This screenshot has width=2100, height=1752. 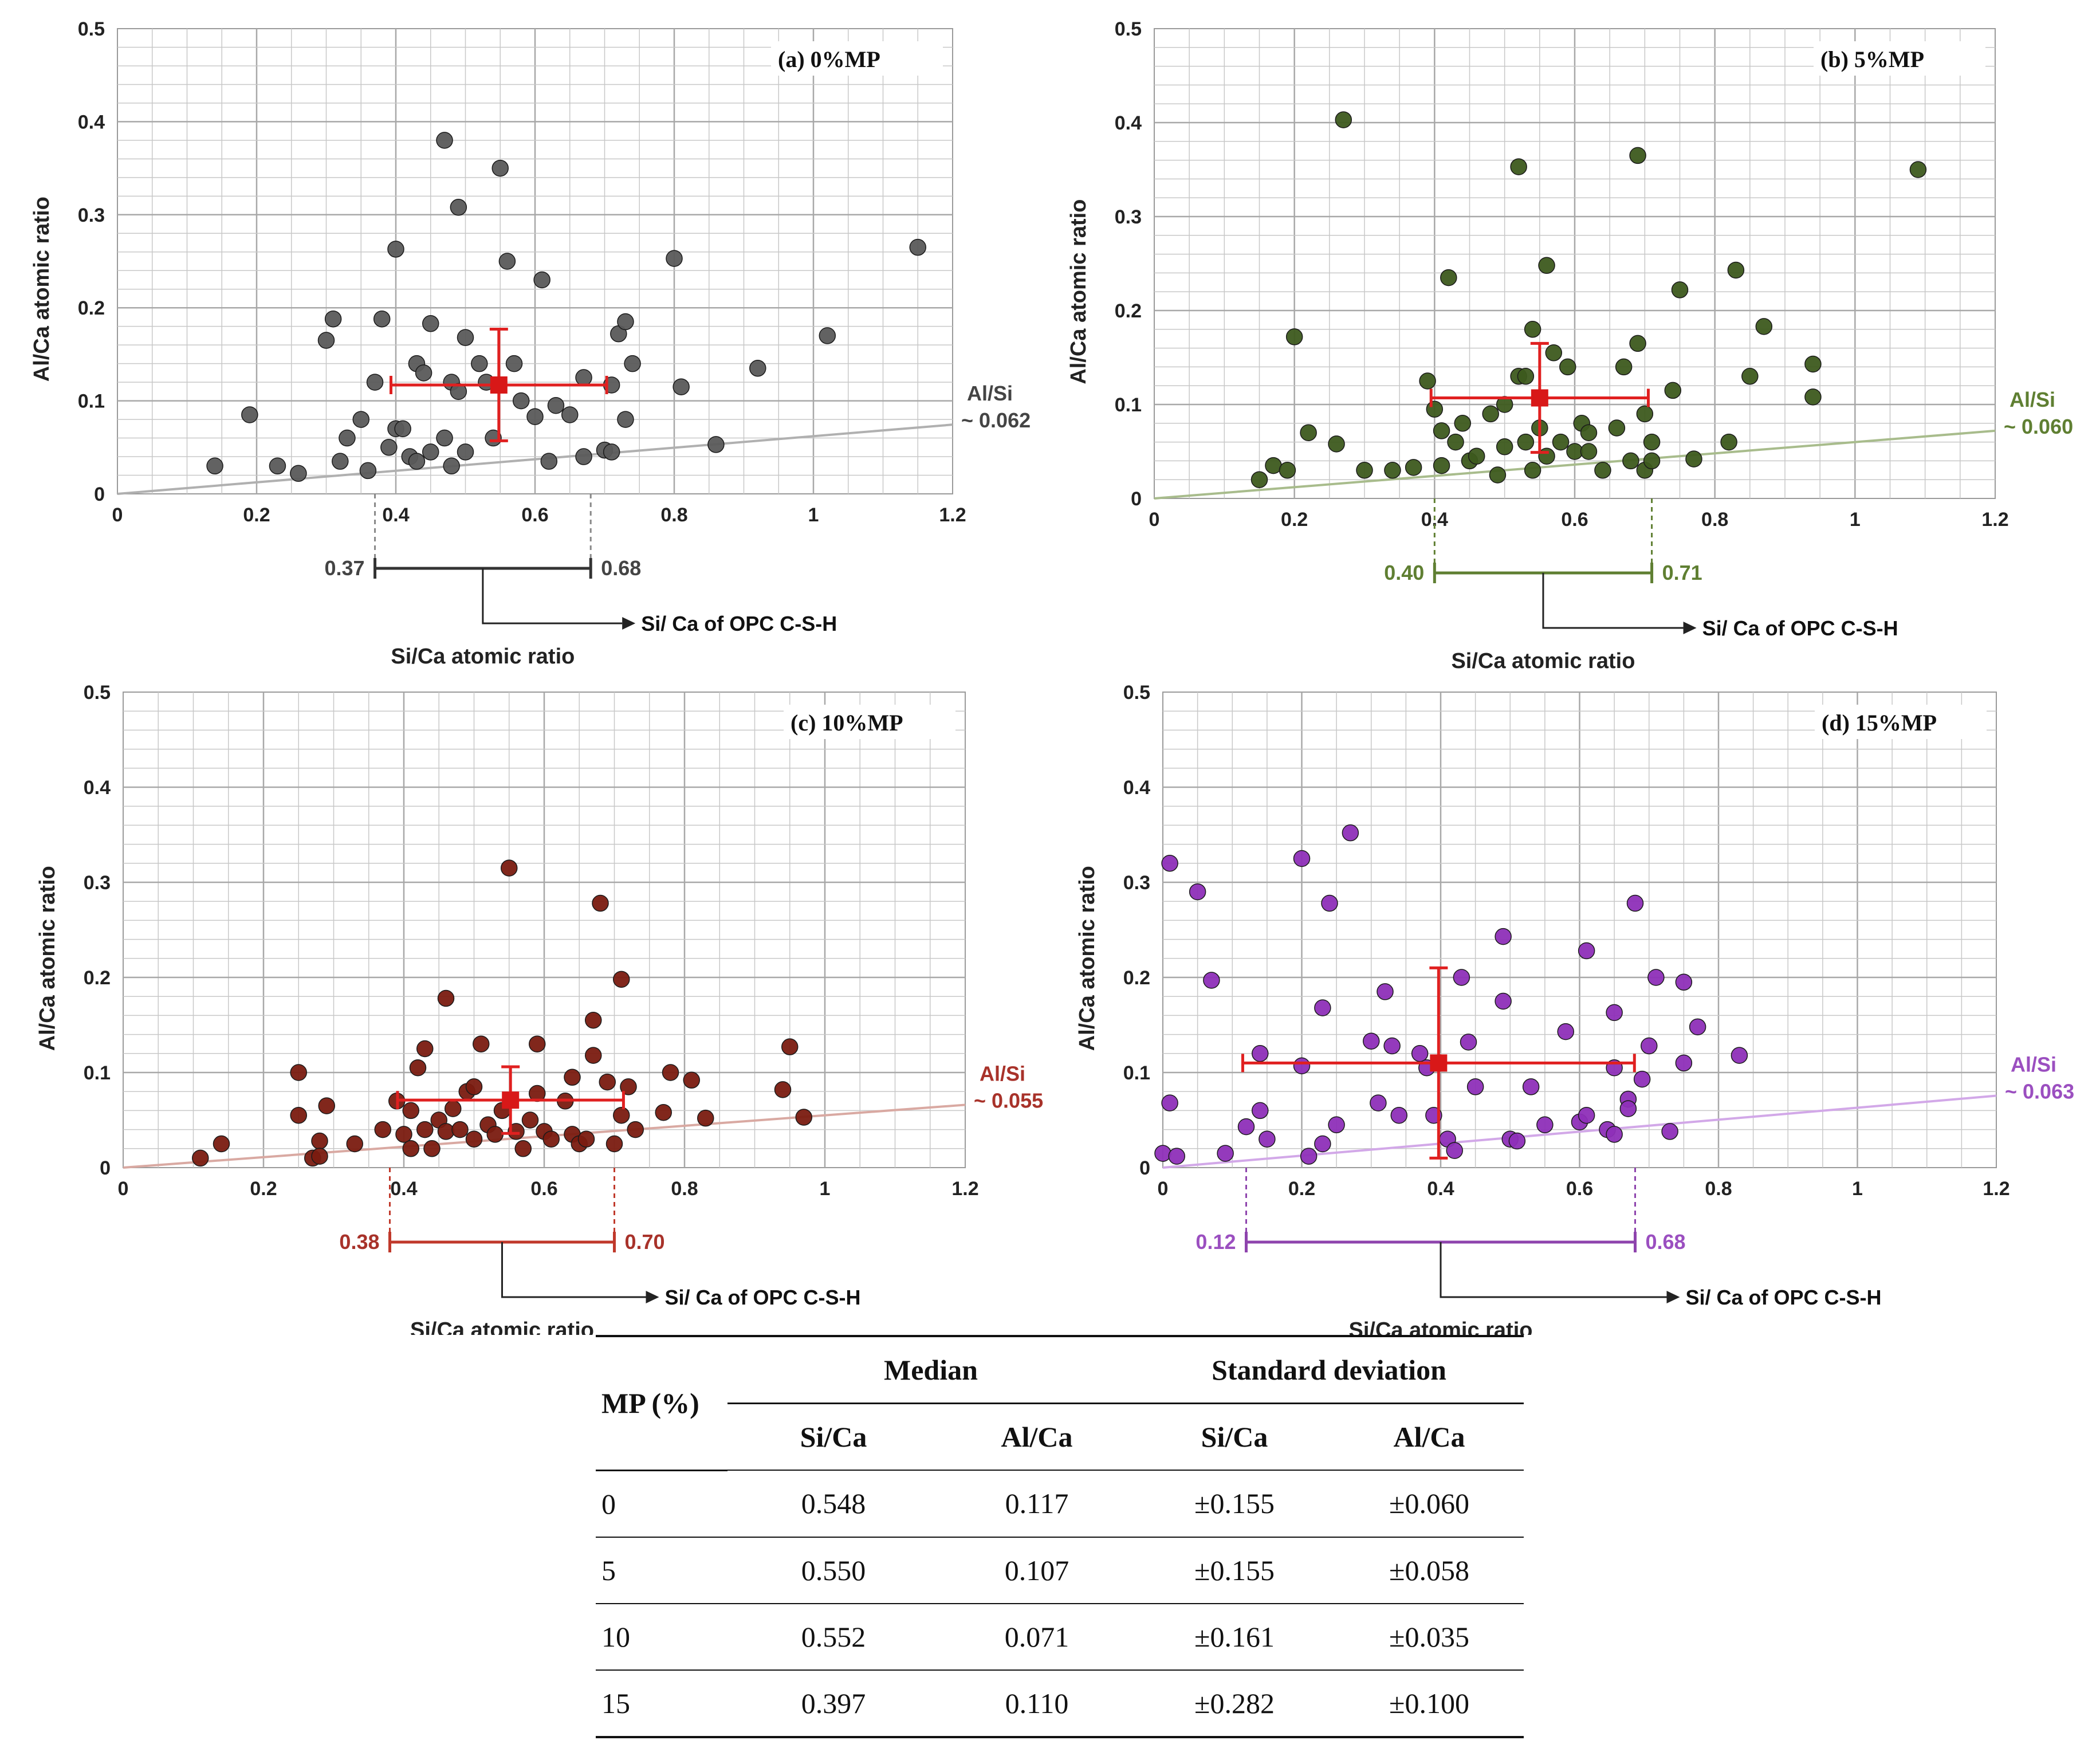 I want to click on y-tick-label: 0.2, so click(x=91, y=308).